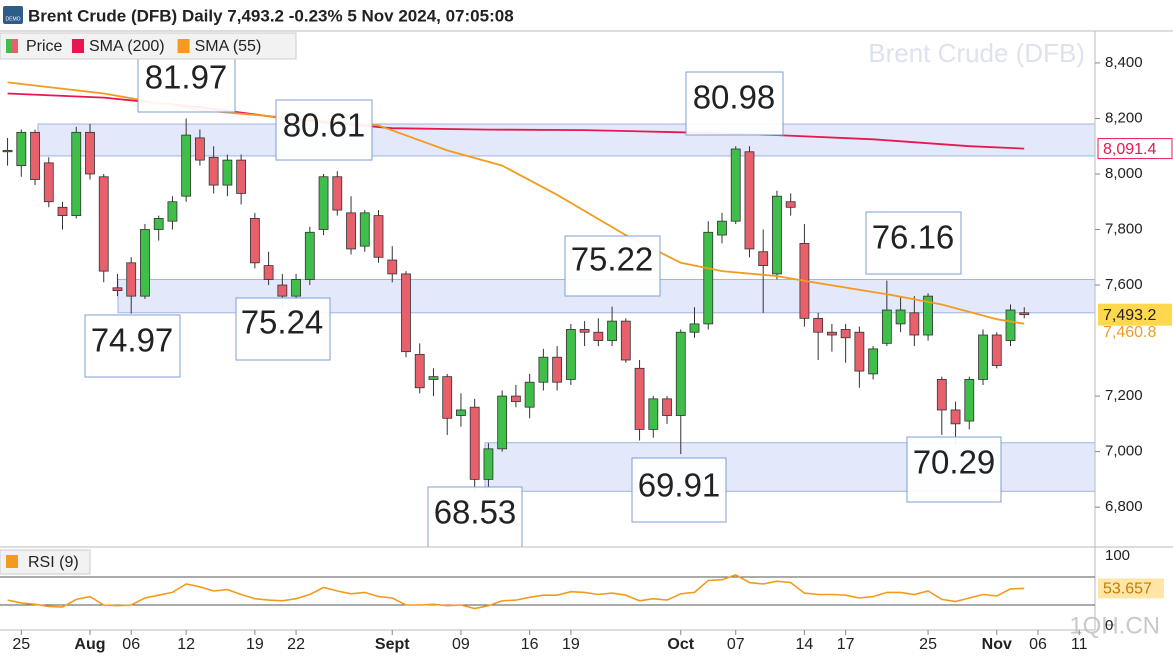  I want to click on y-tick-label: 7,200, so click(1124, 395).